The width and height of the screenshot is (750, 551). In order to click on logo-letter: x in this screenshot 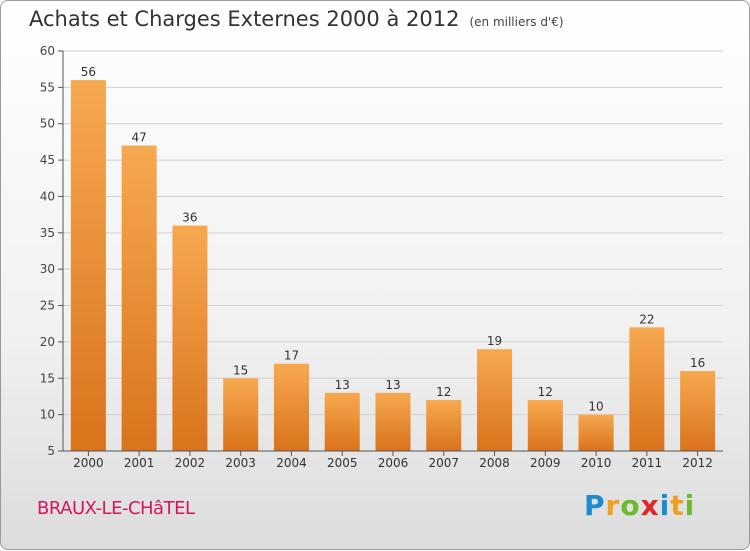, I will do `click(650, 505)`.